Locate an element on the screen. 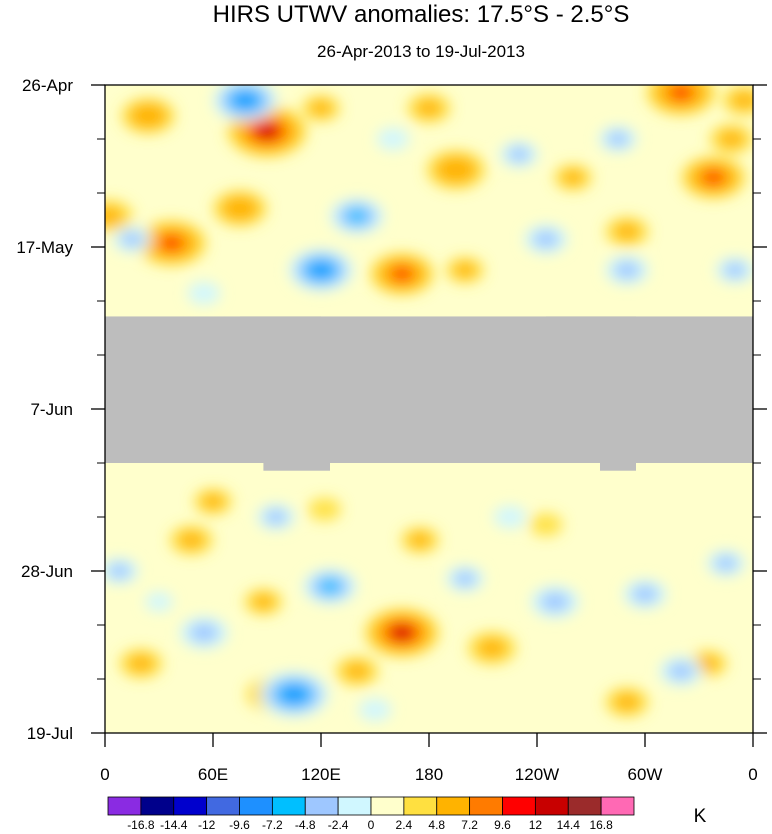  x-tick-label: 60E is located at coordinates (213, 774).